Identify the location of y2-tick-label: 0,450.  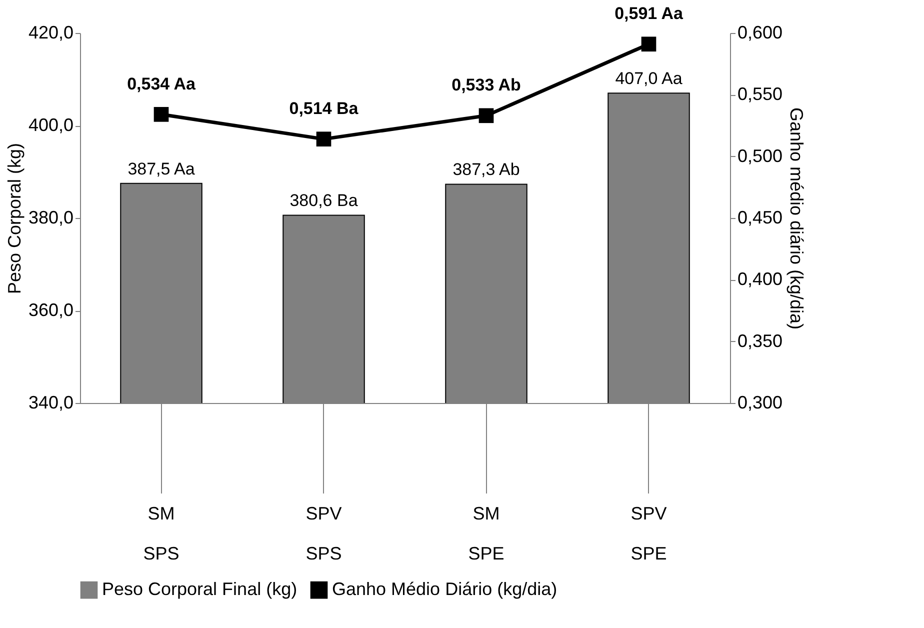
(760, 218).